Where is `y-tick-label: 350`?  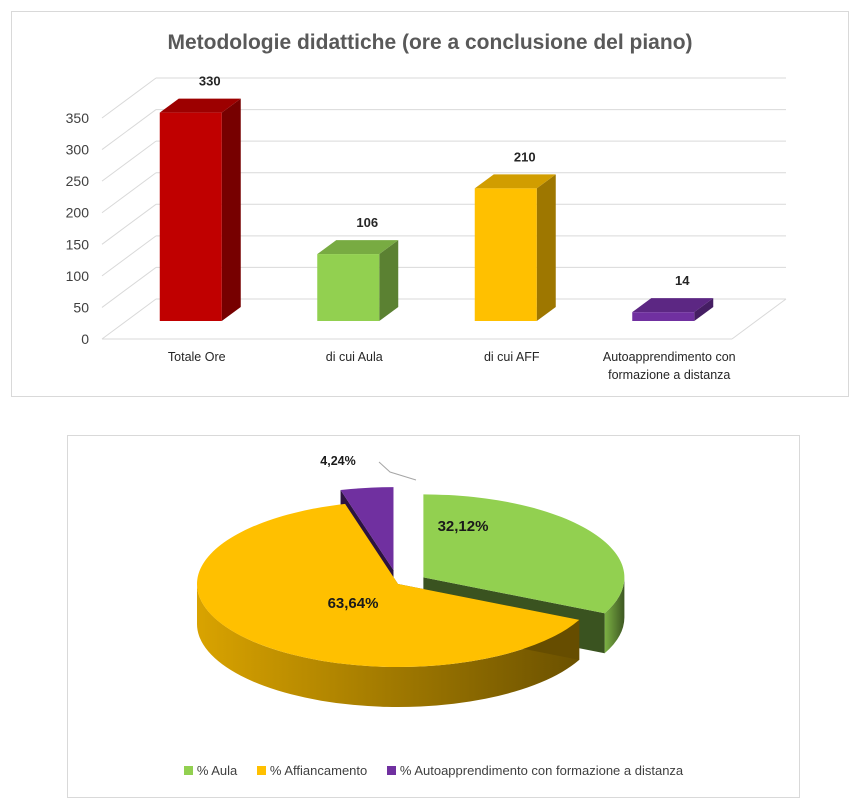
y-tick-label: 350 is located at coordinates (78, 118).